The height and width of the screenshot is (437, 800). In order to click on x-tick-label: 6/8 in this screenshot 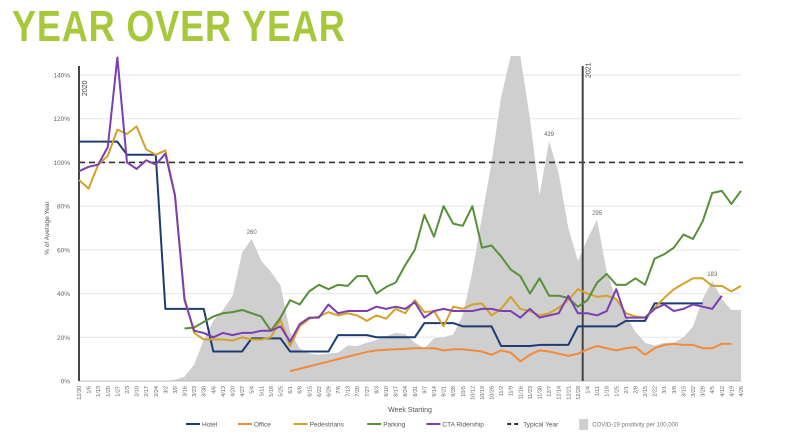, I will do `click(301, 390)`.